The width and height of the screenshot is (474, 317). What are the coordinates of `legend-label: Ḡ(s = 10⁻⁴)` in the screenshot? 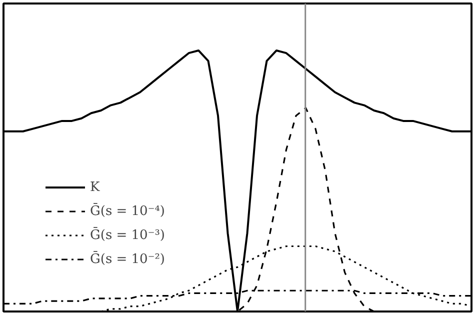 It's located at (127, 211).